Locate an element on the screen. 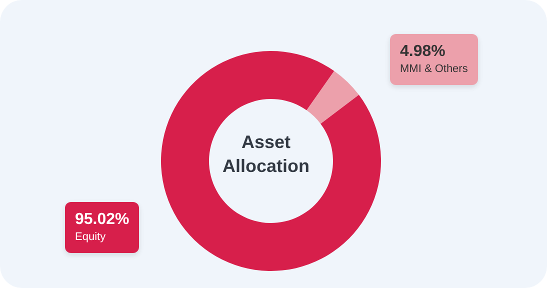  data-label: 95.02% is located at coordinates (102, 220).